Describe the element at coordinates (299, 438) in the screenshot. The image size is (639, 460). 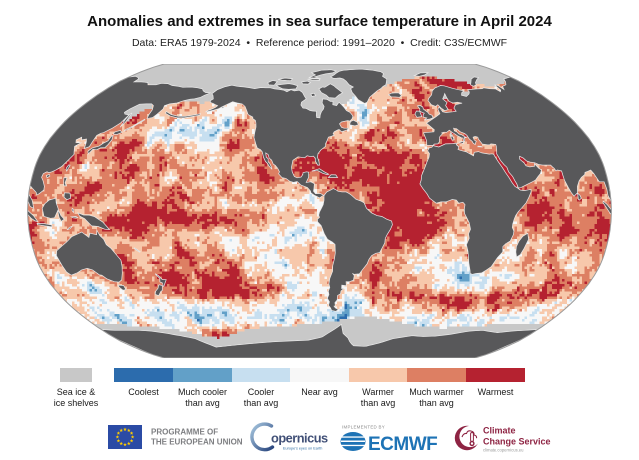
I see `svg-text: opernicus` at that location.